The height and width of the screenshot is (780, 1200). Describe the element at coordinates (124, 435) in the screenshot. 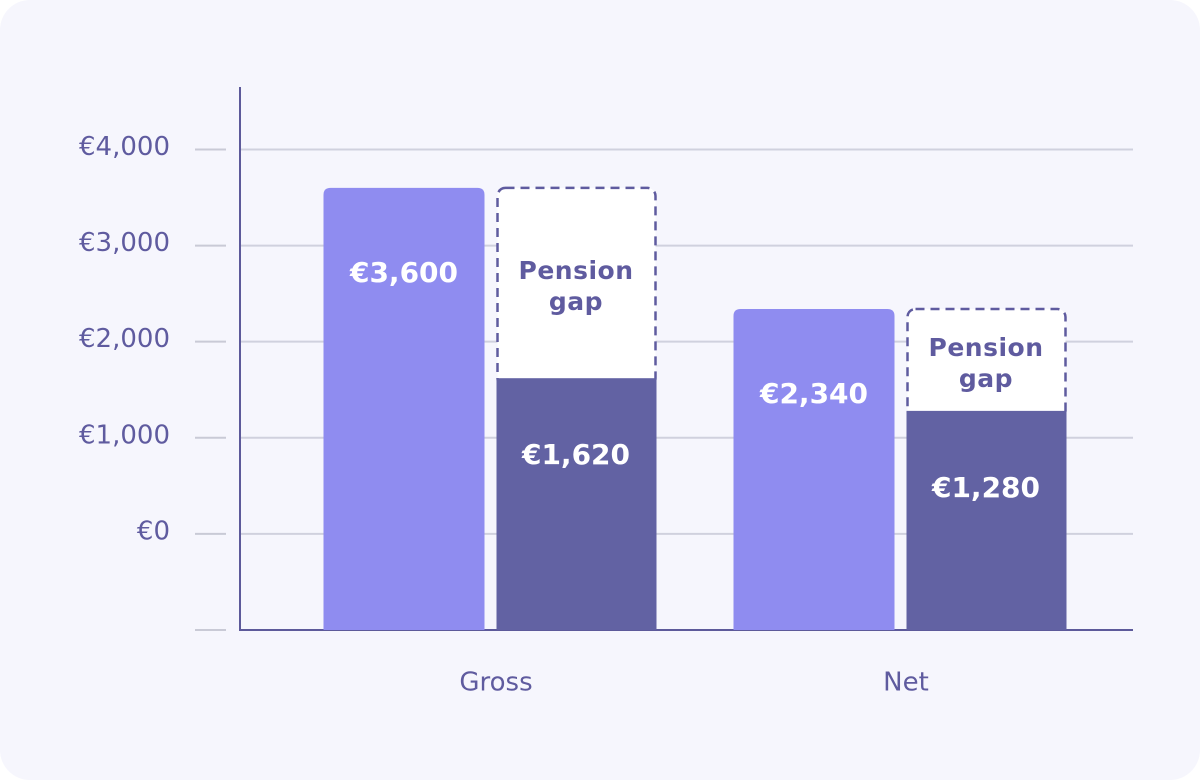

I see `y-tick-label: €1,000` at that location.